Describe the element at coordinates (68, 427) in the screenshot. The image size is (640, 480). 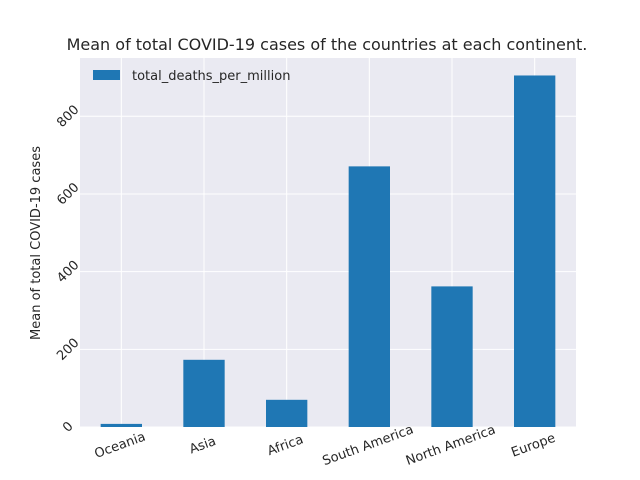
I see `y-tick-label: 0` at that location.